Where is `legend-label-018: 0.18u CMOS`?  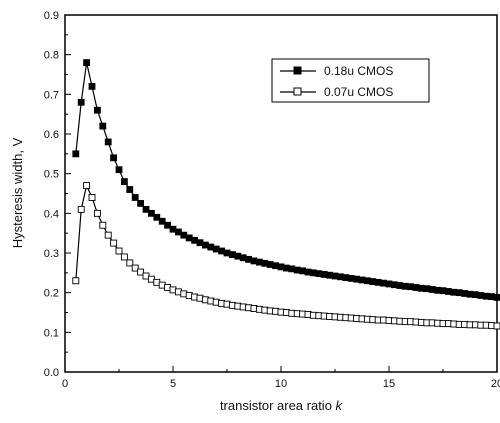 legend-label-018: 0.18u CMOS is located at coordinates (358, 71).